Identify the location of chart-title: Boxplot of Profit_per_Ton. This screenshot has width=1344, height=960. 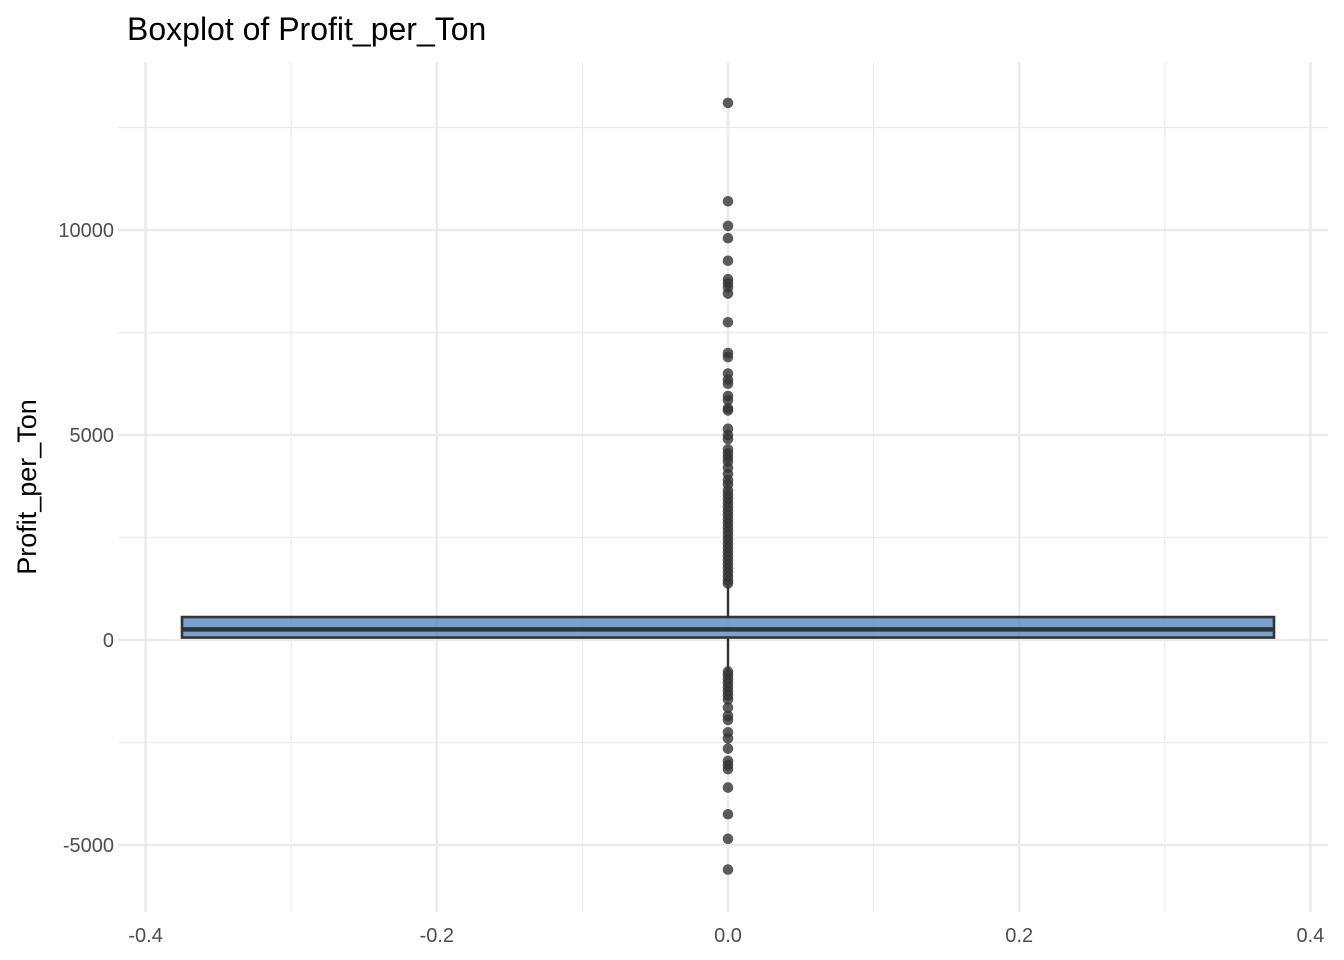
(306, 29).